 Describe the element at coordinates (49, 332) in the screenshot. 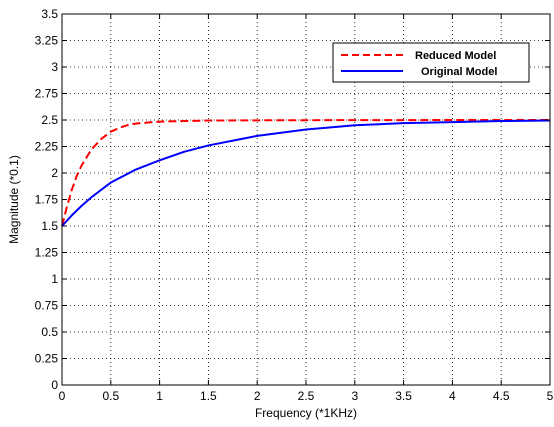

I see `y-tick-label: 0.5` at that location.